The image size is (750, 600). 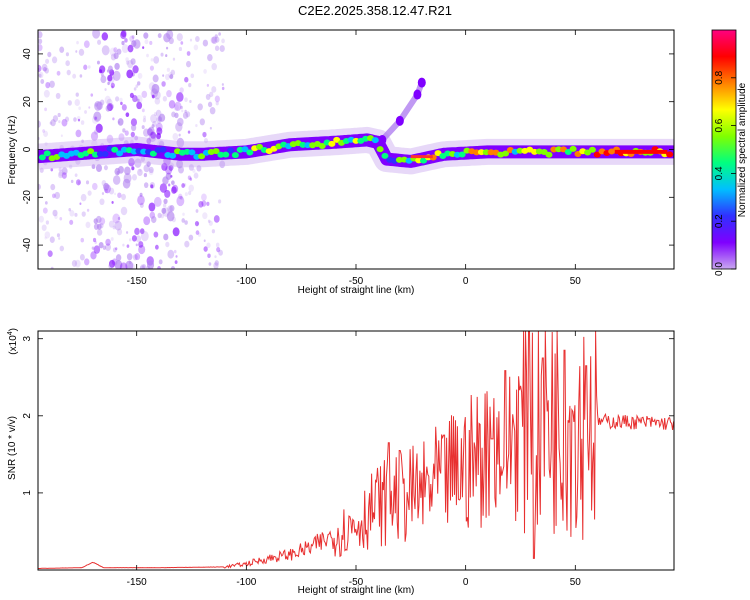 What do you see at coordinates (246, 582) in the screenshot?
I see `snr-x-tick-label: -100` at bounding box center [246, 582].